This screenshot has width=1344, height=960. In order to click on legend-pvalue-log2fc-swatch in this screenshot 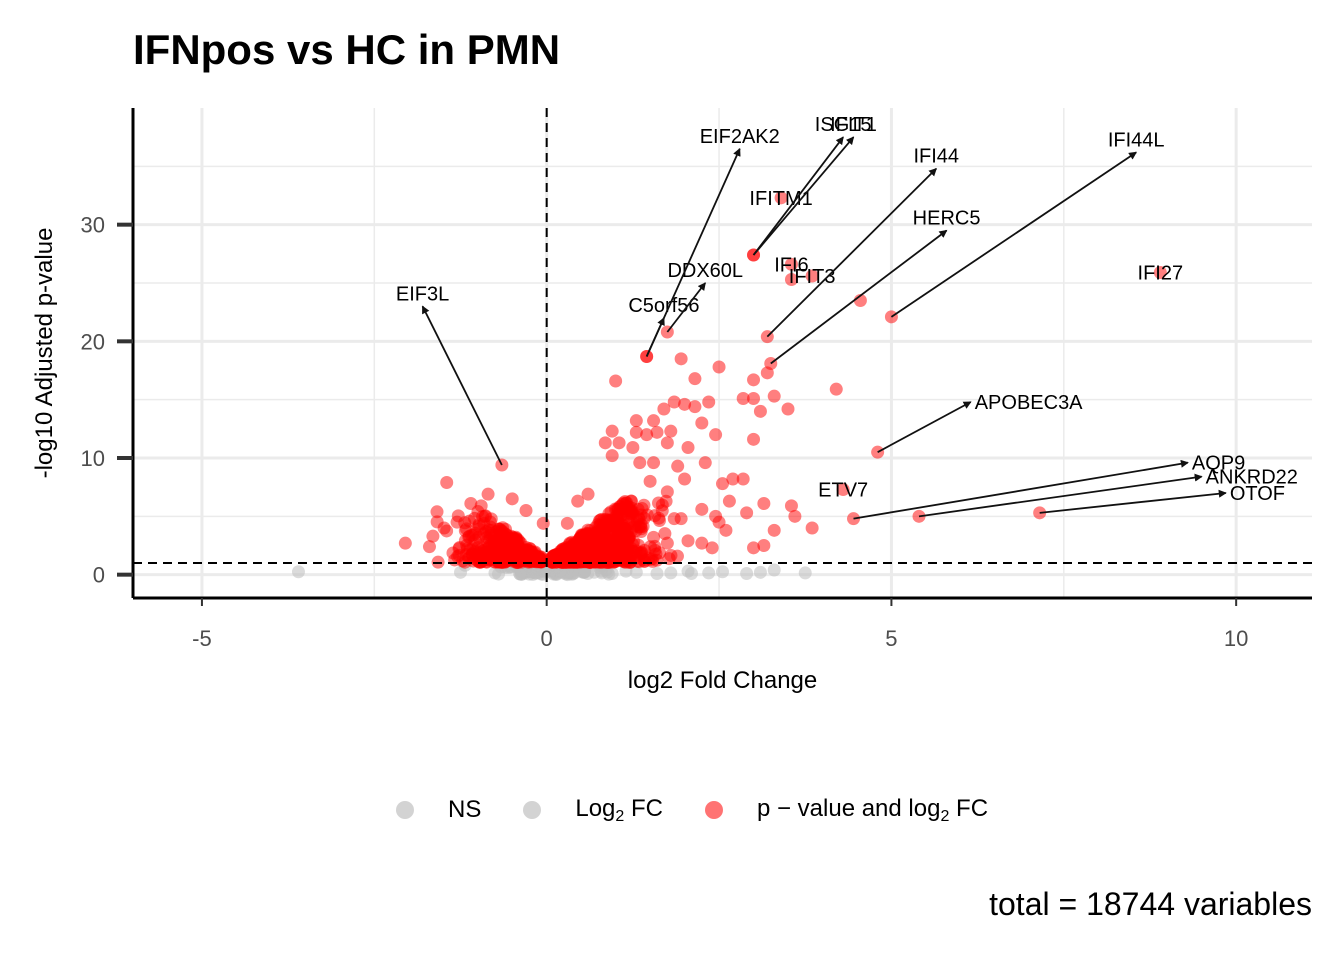, I will do `click(713, 810)`.